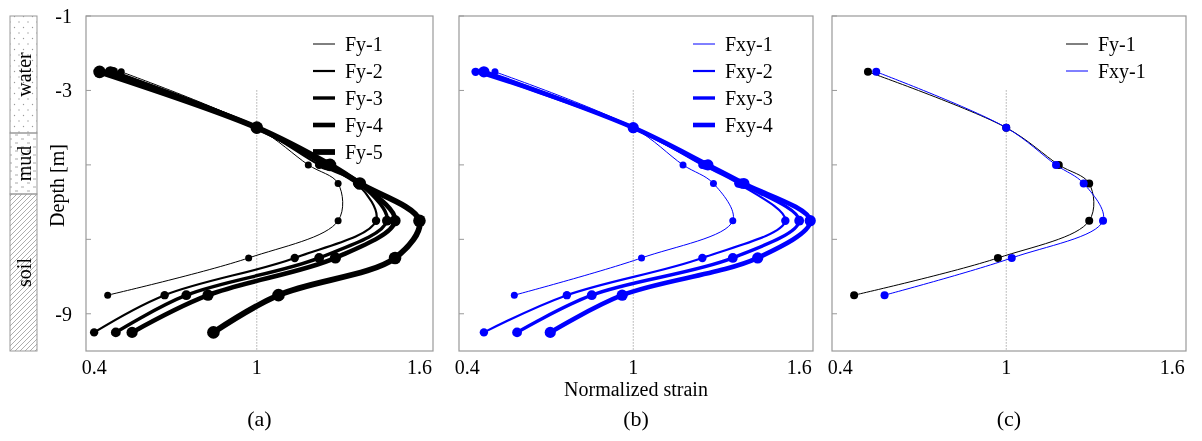 The width and height of the screenshot is (1202, 441). I want to click on legend-label: Fy-5, so click(364, 152).